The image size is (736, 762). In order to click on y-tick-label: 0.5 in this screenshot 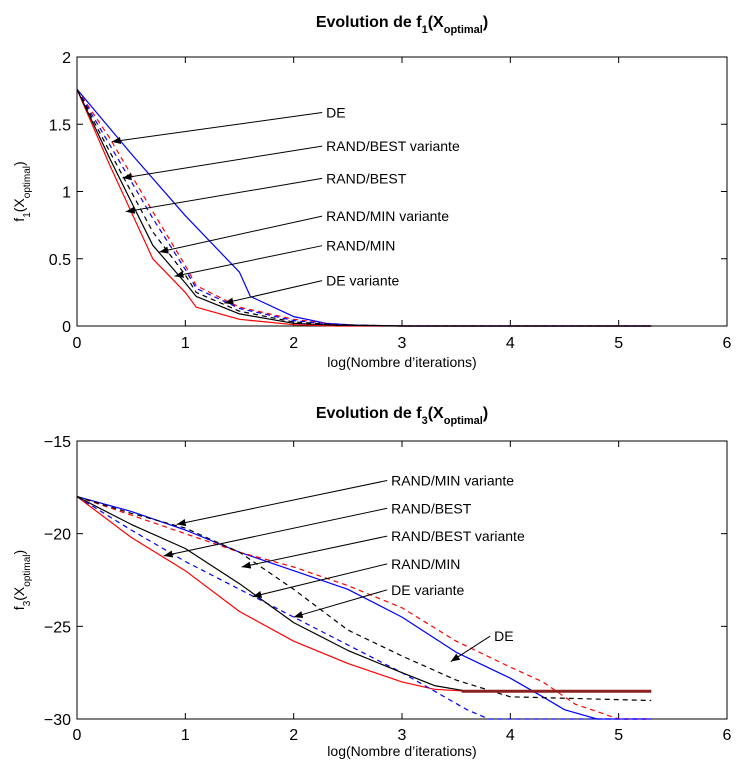, I will do `click(60, 260)`.